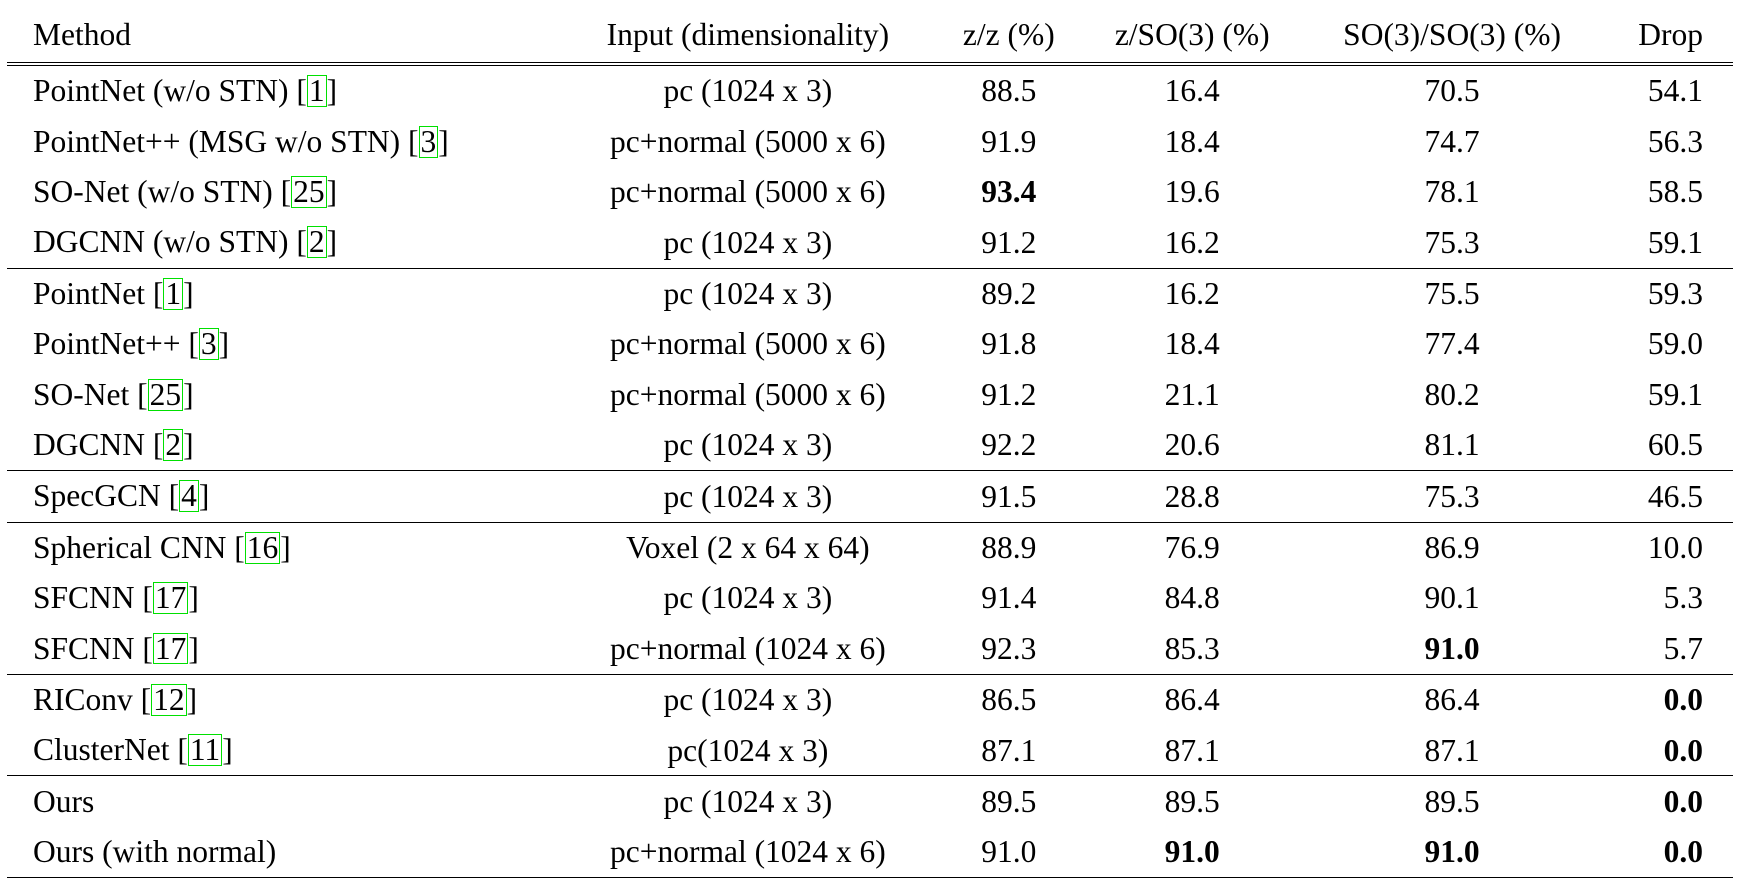 Image resolution: width=1742 pixels, height=896 pixels. I want to click on zz-cell: 89.2, so click(1009, 293).